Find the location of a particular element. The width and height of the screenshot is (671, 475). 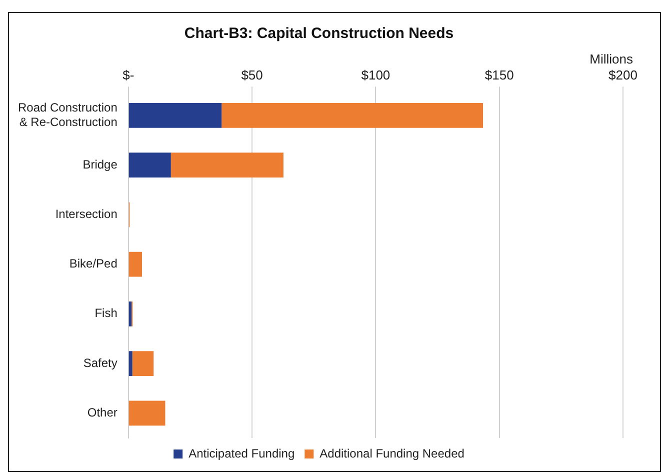

legend-label: Anticipated Funding is located at coordinates (241, 453).